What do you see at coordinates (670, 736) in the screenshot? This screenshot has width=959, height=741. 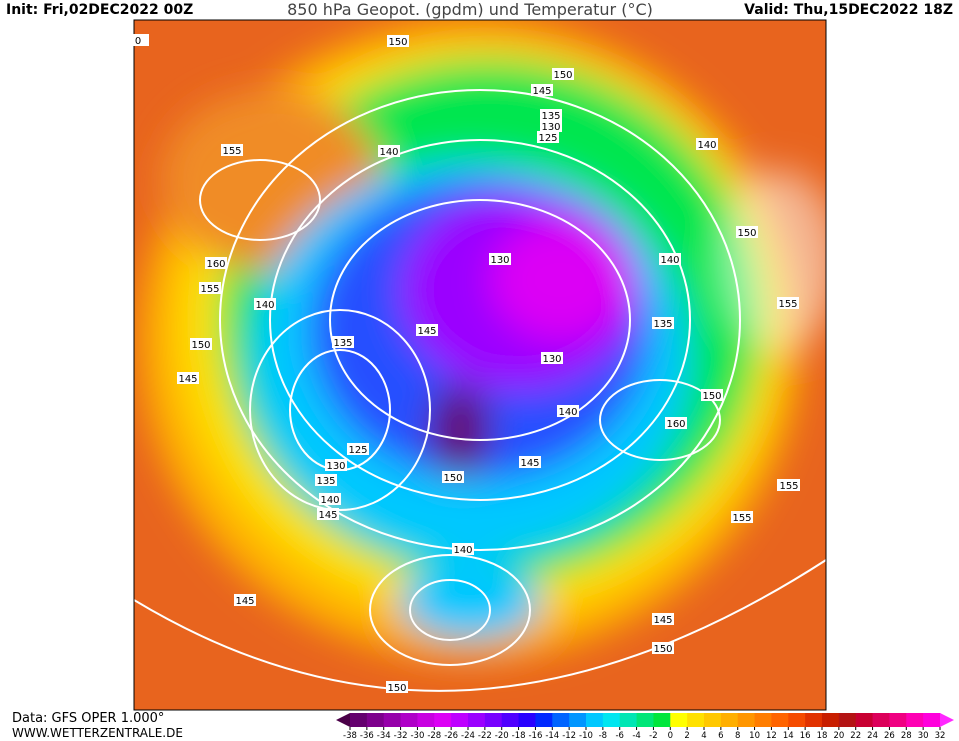 I see `colorbar-label: 0` at bounding box center [670, 736].